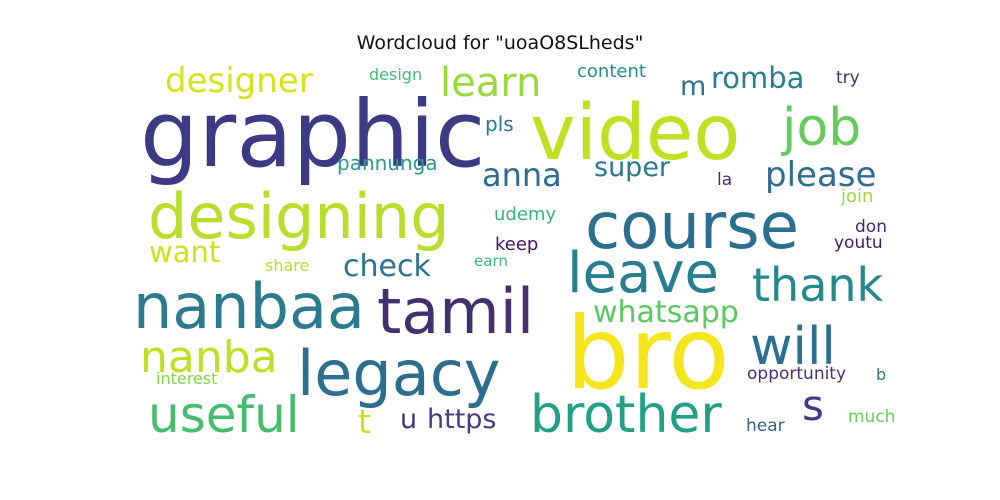  Describe the element at coordinates (499, 124) in the screenshot. I see `word-pls: pls` at that location.